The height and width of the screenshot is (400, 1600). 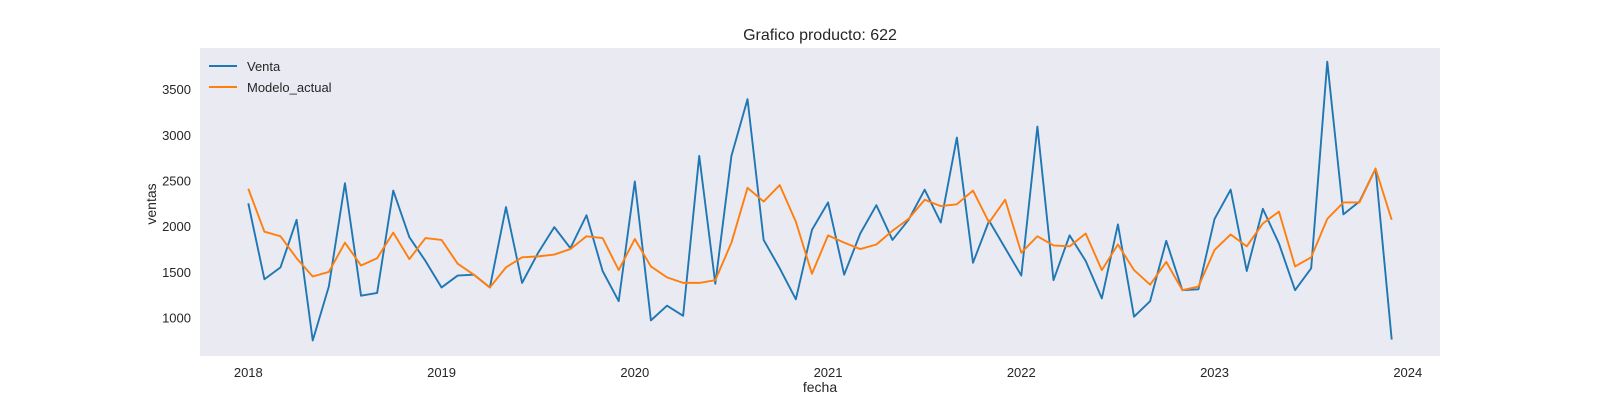 What do you see at coordinates (1214, 372) in the screenshot?
I see `x-tick-label: 2023` at bounding box center [1214, 372].